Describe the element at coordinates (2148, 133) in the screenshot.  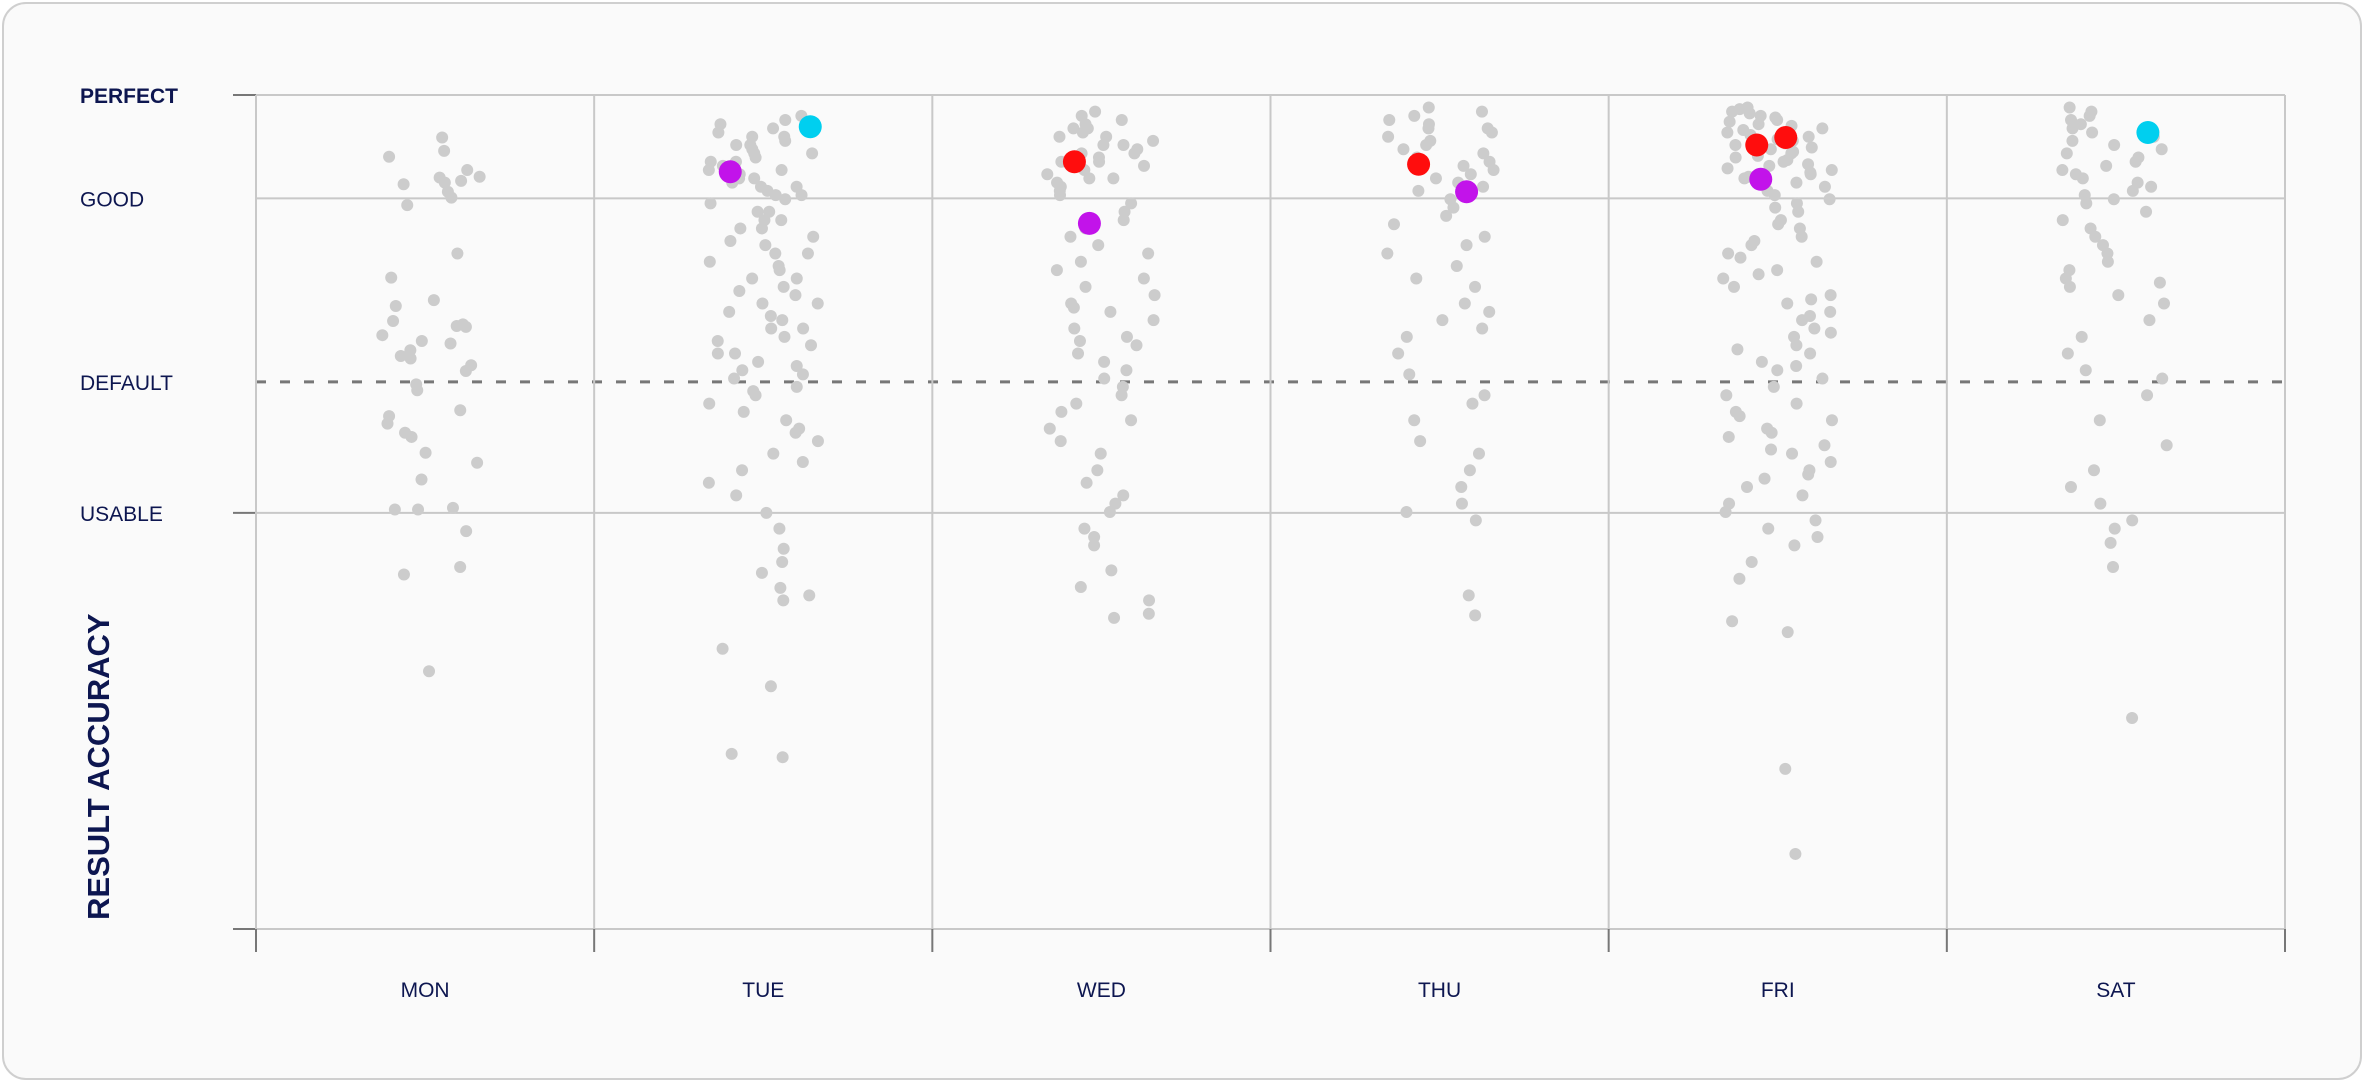
I see `highlight-point-sat` at that location.